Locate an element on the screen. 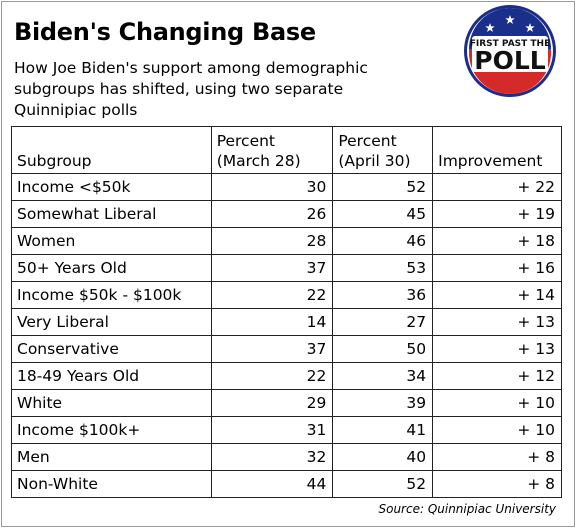  table-row: Conservative 37 50 + 13 is located at coordinates (286, 349).